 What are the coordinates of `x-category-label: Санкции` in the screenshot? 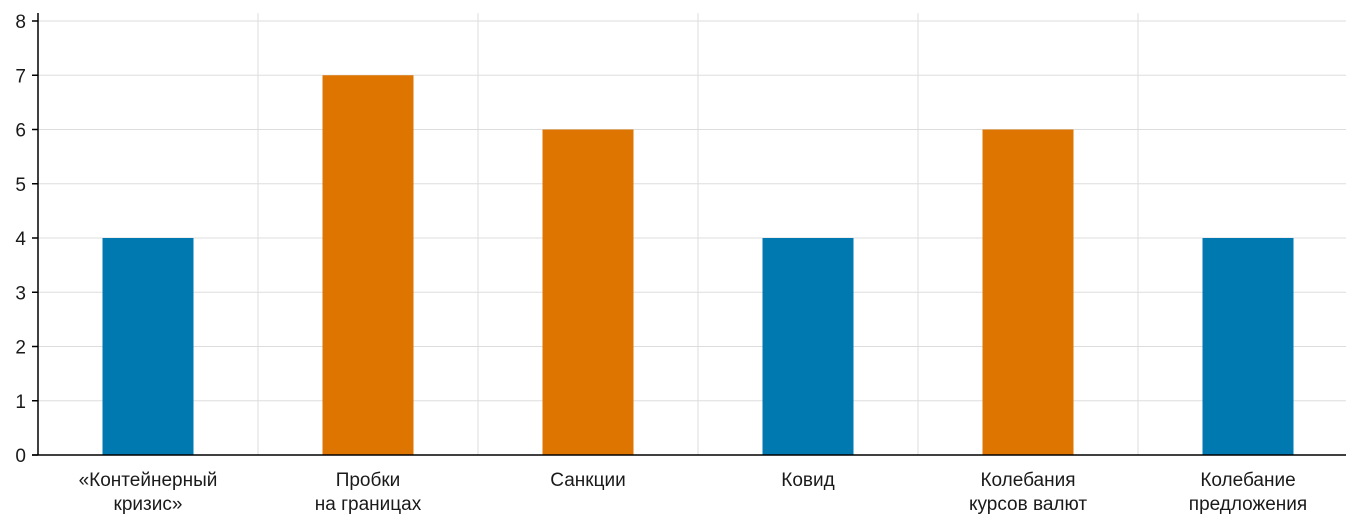 It's located at (587, 480).